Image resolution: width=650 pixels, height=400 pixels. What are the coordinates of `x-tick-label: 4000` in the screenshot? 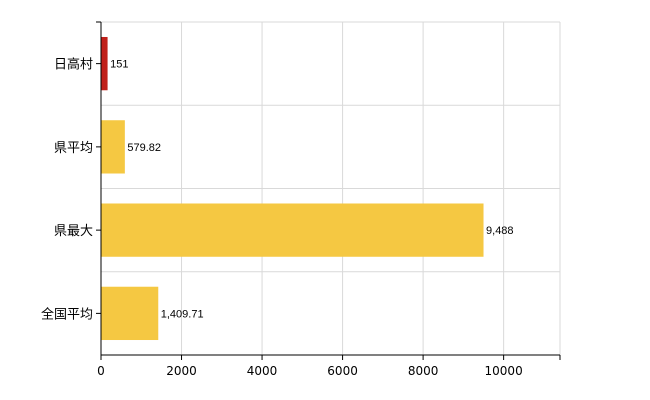 It's located at (262, 371).